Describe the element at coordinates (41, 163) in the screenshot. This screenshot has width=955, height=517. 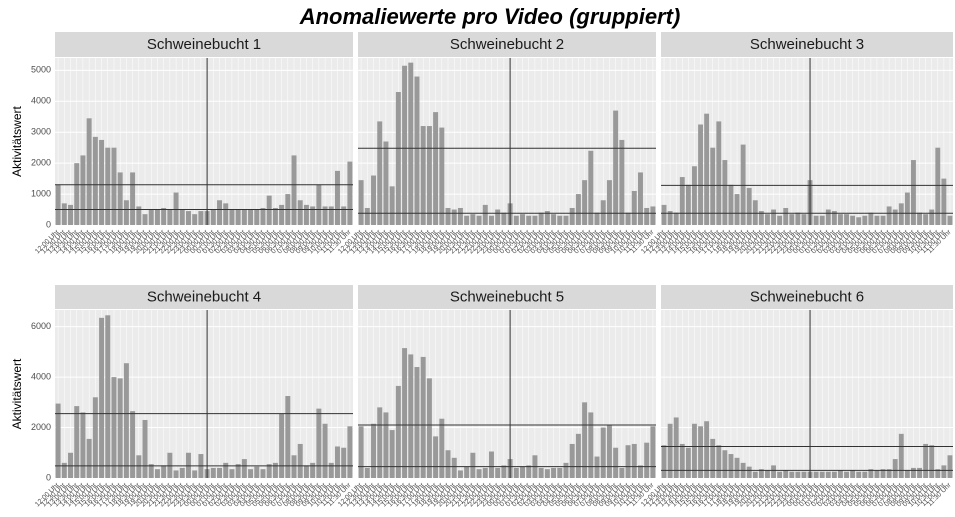
I see `y-tick-label: 2000` at that location.